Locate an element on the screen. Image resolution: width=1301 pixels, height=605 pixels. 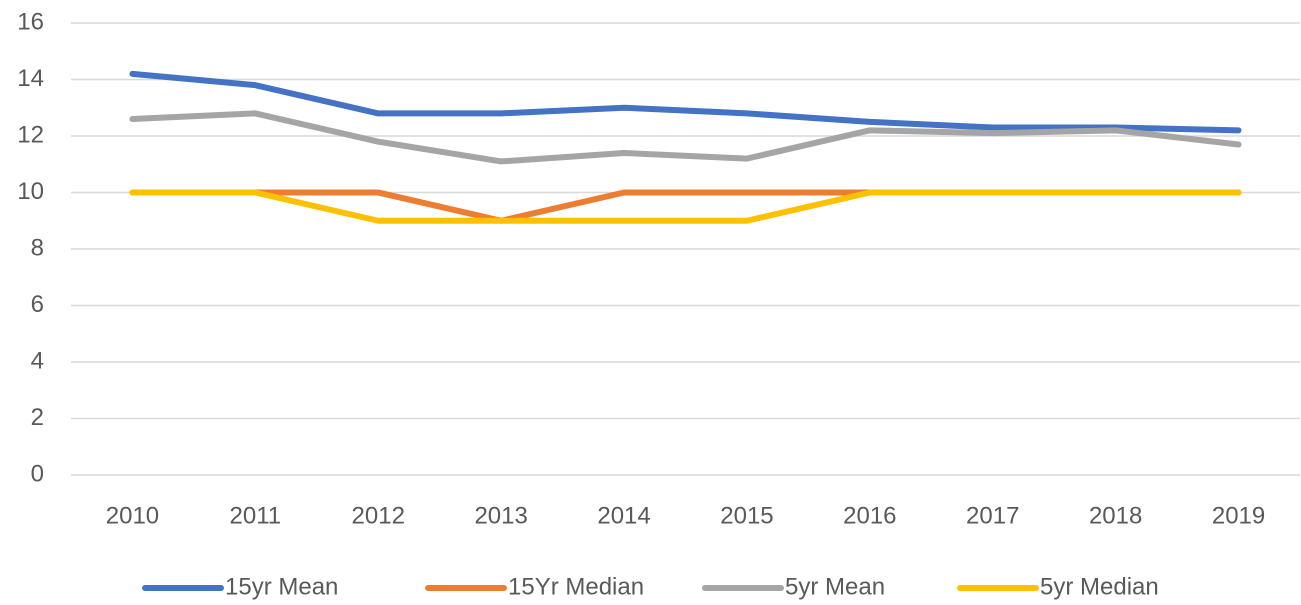
x-tick-label: 2010 is located at coordinates (132, 515).